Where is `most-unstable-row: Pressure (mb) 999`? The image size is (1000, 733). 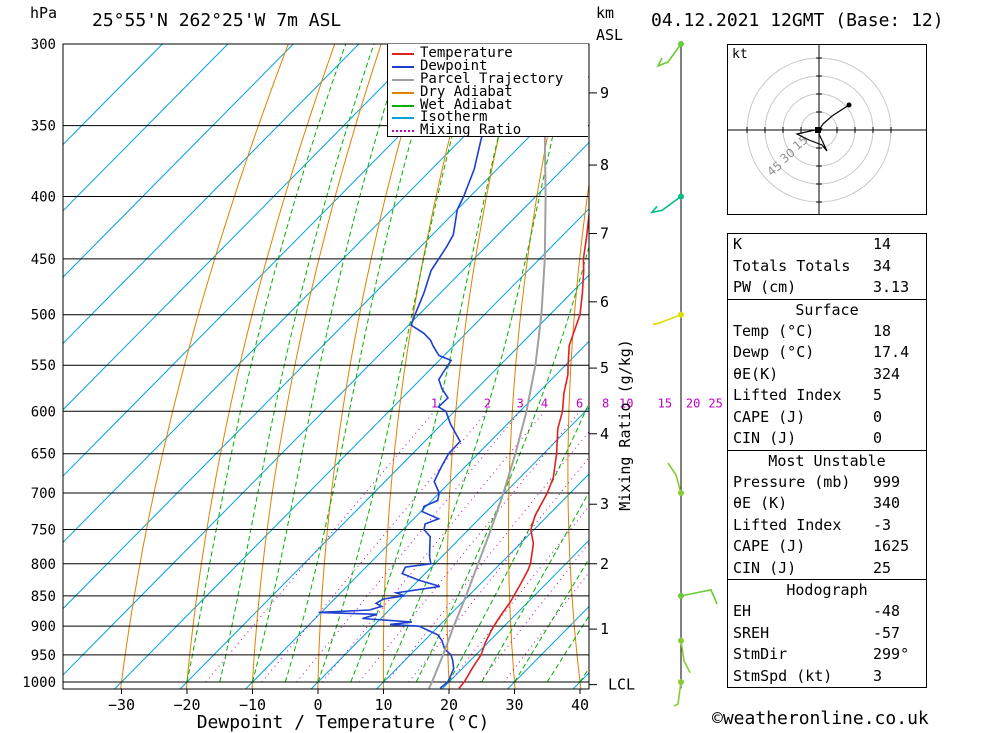 most-unstable-row: Pressure (mb) 999 is located at coordinates (827, 483).